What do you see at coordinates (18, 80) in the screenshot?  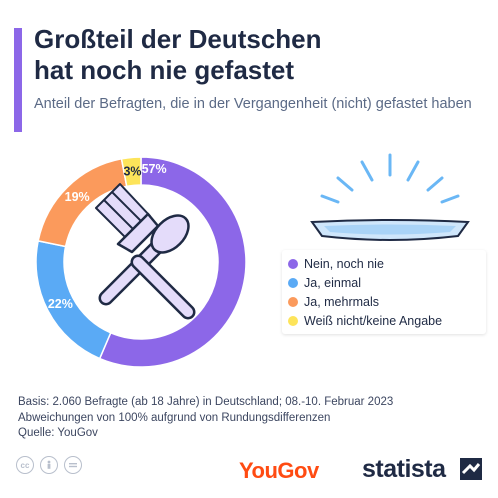 I see `accent-bar` at bounding box center [18, 80].